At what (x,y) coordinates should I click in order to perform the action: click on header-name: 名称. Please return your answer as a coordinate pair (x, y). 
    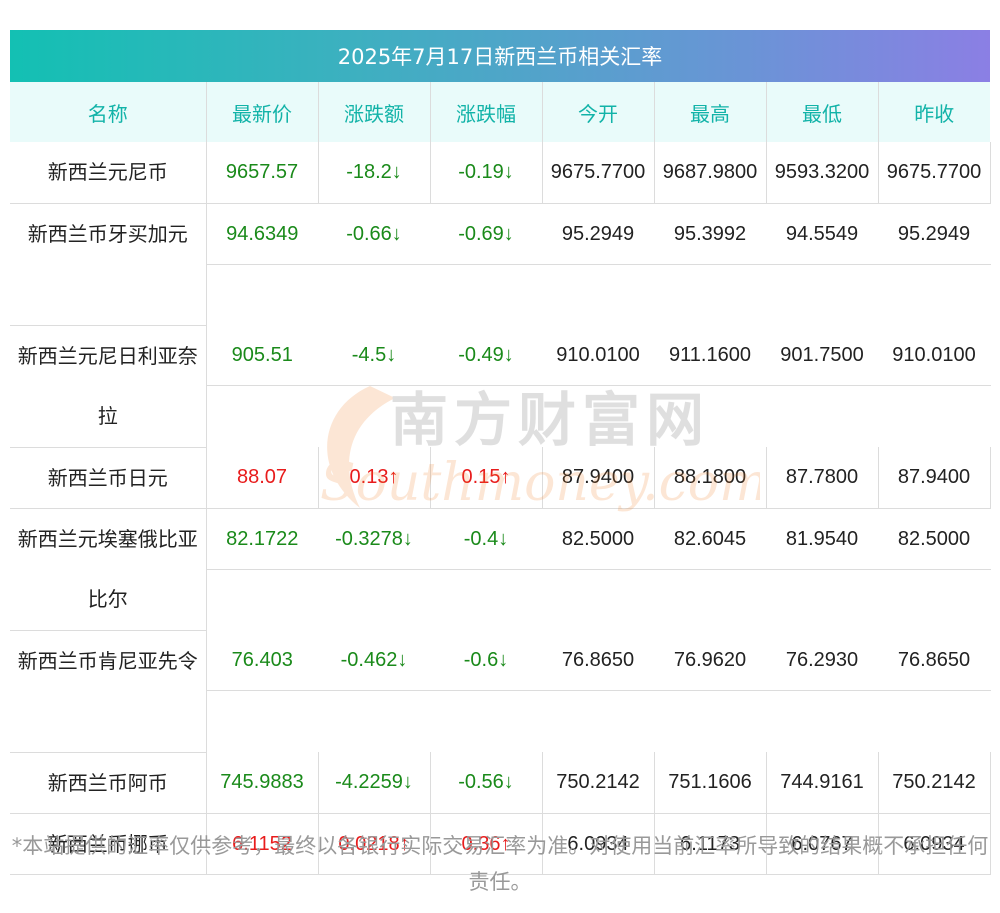
    Looking at the image, I should click on (108, 112).